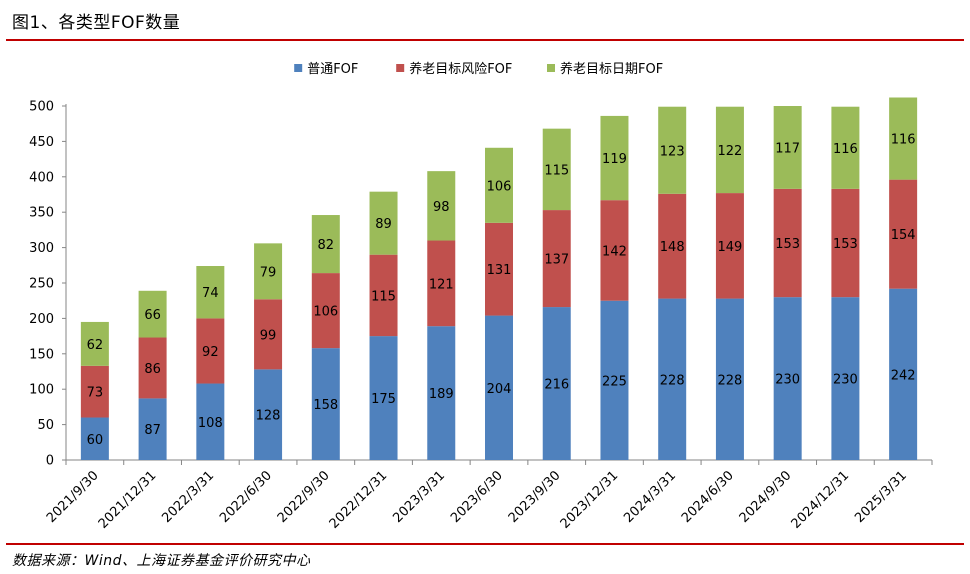  I want to click on y-tick-label: 50, so click(45, 425).